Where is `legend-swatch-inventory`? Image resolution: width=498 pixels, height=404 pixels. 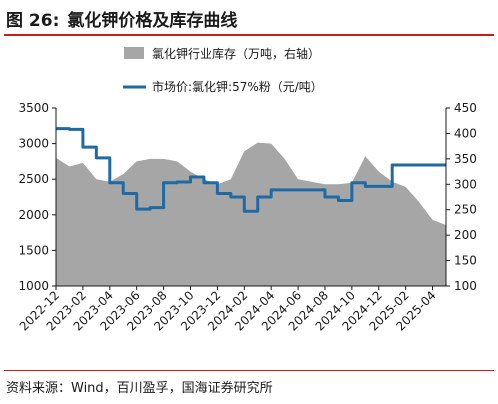 legend-swatch-inventory is located at coordinates (134, 53).